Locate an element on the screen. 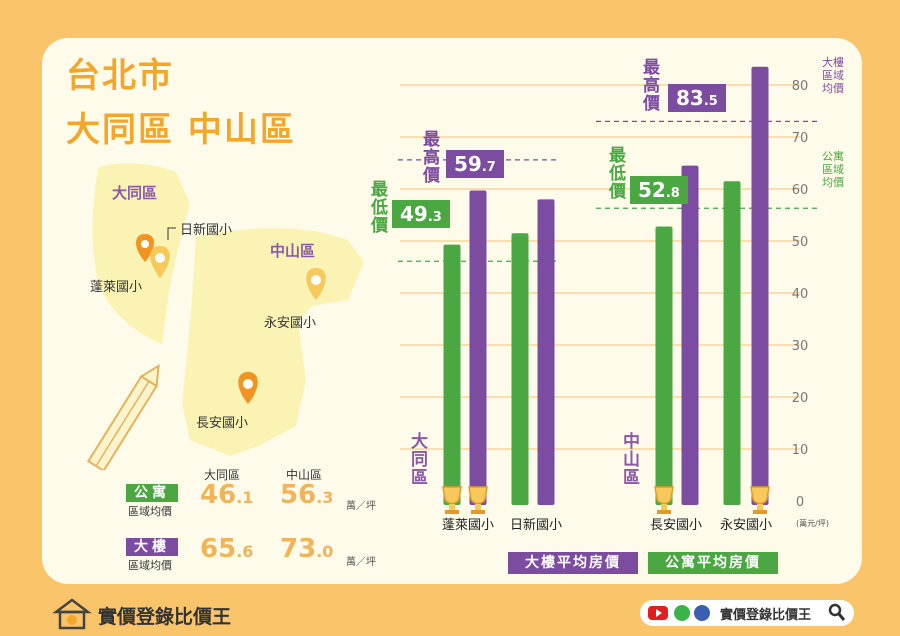  y-tick-label: 60 is located at coordinates (800, 190).